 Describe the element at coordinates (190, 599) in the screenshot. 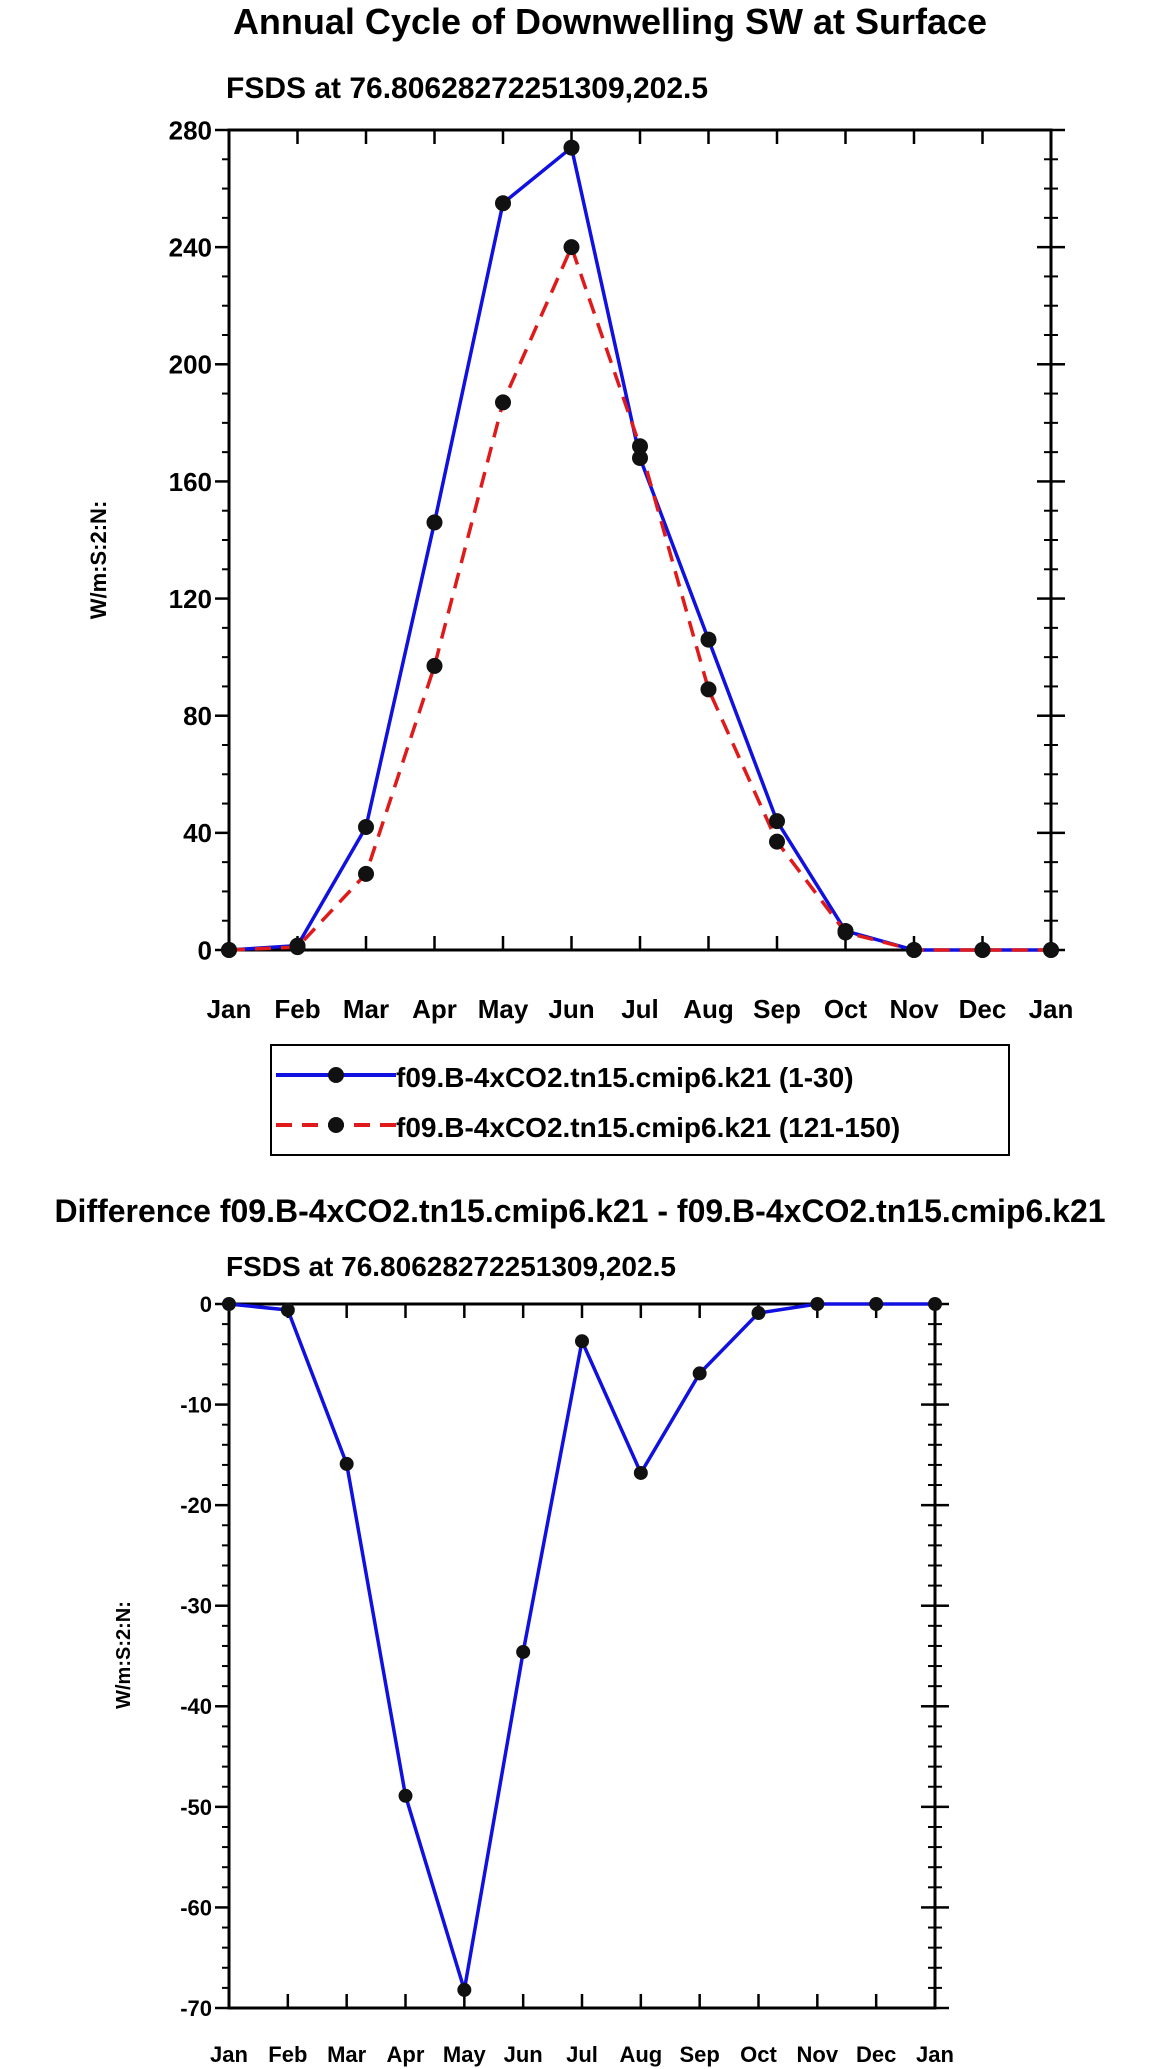

I see `y-tick-label: 120` at that location.